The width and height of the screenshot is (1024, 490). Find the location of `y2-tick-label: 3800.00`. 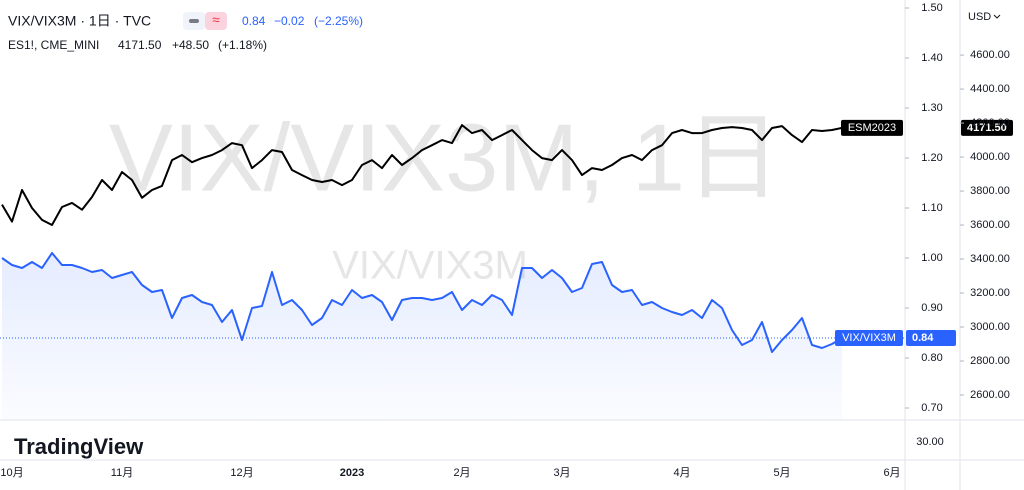

y2-tick-label: 3800.00 is located at coordinates (990, 191).